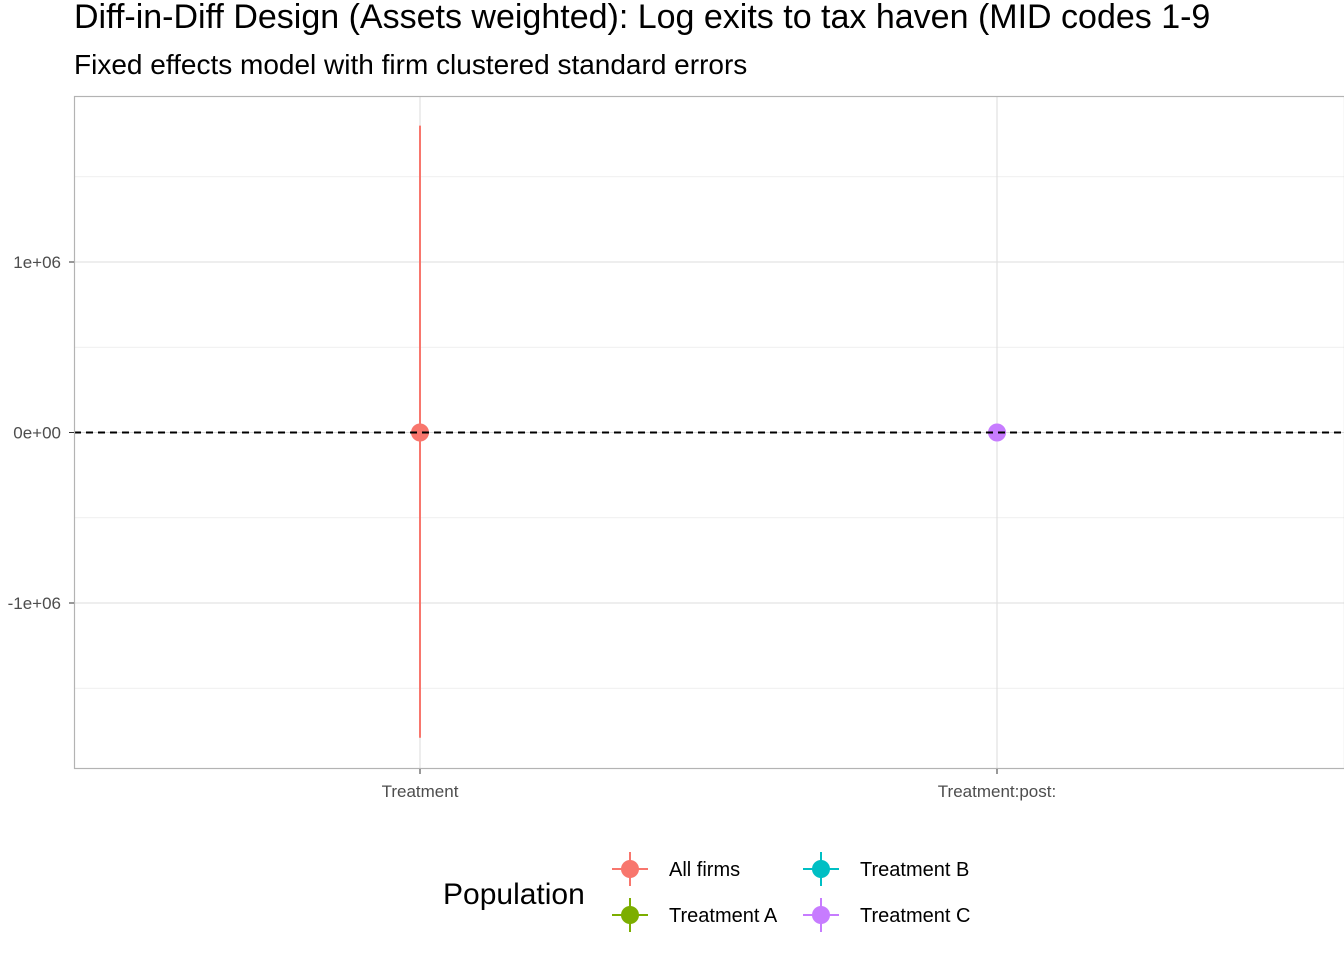 Image resolution: width=1344 pixels, height=960 pixels. I want to click on legend-item: All firms, so click(676, 869).